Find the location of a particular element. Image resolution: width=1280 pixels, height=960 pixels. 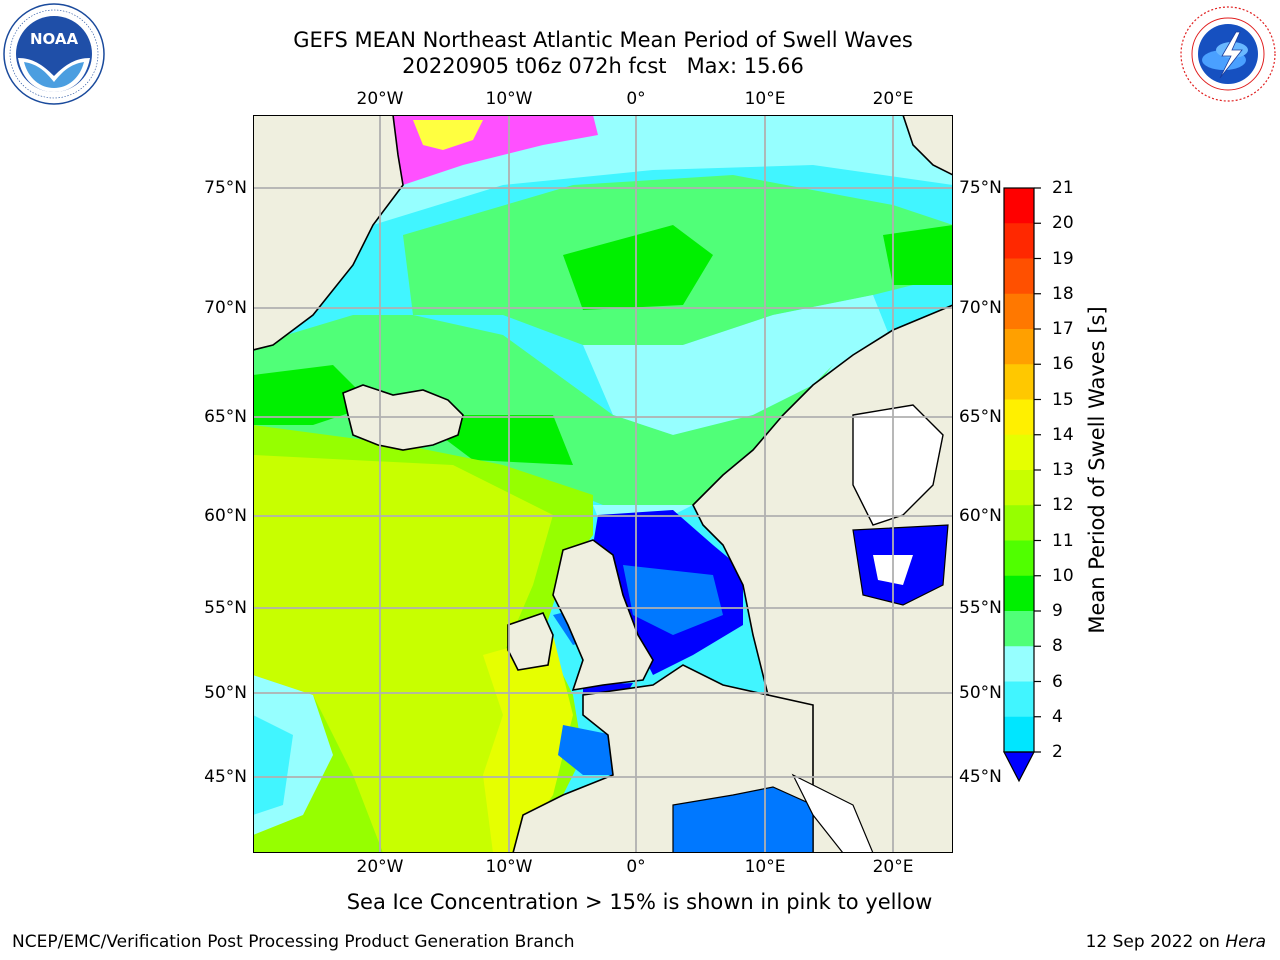

land-ireland is located at coordinates (530, 641).